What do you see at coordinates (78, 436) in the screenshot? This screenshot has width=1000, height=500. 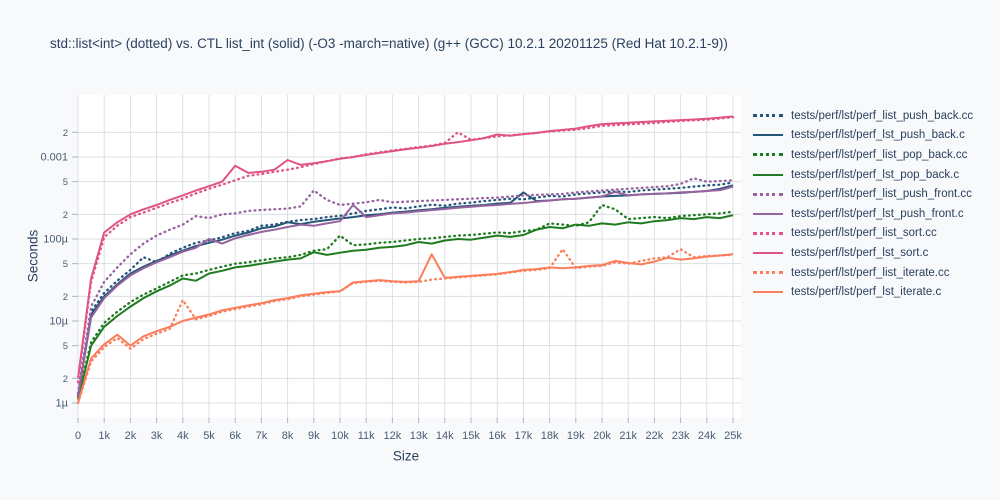 I see `x-tick-label: 0` at bounding box center [78, 436].